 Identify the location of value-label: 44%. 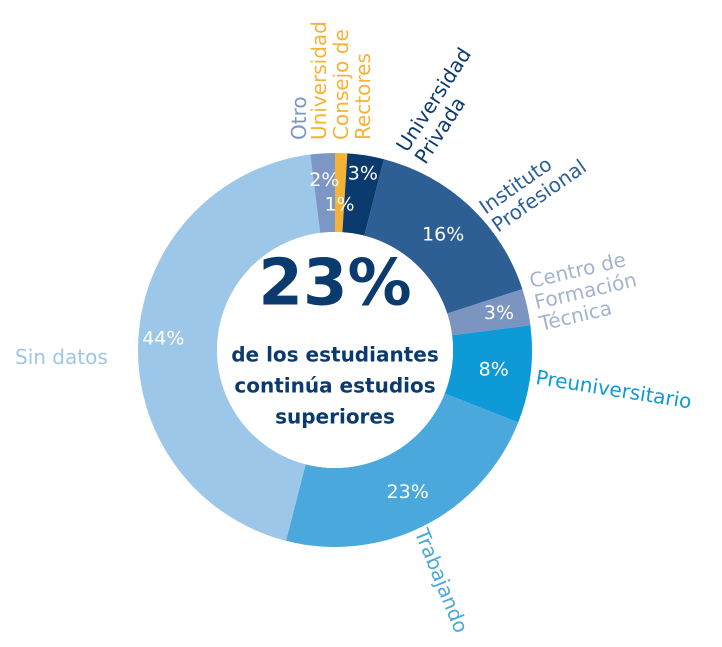
(163, 339).